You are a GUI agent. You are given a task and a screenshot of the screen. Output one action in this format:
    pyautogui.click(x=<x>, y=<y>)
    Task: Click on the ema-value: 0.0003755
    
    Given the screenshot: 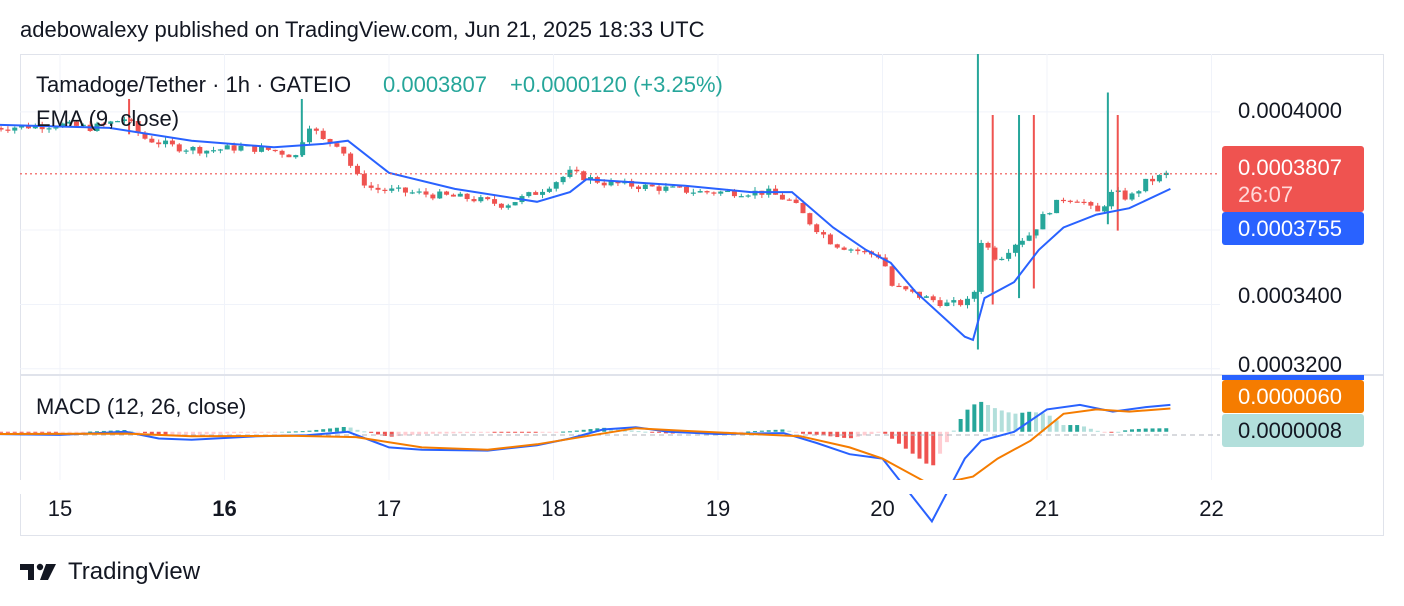 What is the action you would take?
    pyautogui.click(x=1290, y=228)
    